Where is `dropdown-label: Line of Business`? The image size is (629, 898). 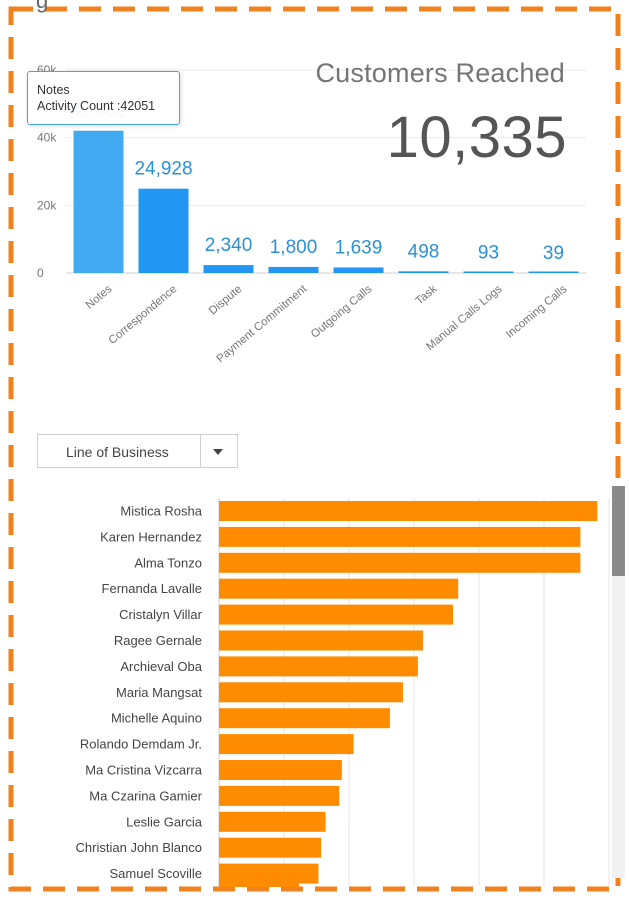 dropdown-label: Line of Business is located at coordinates (117, 452).